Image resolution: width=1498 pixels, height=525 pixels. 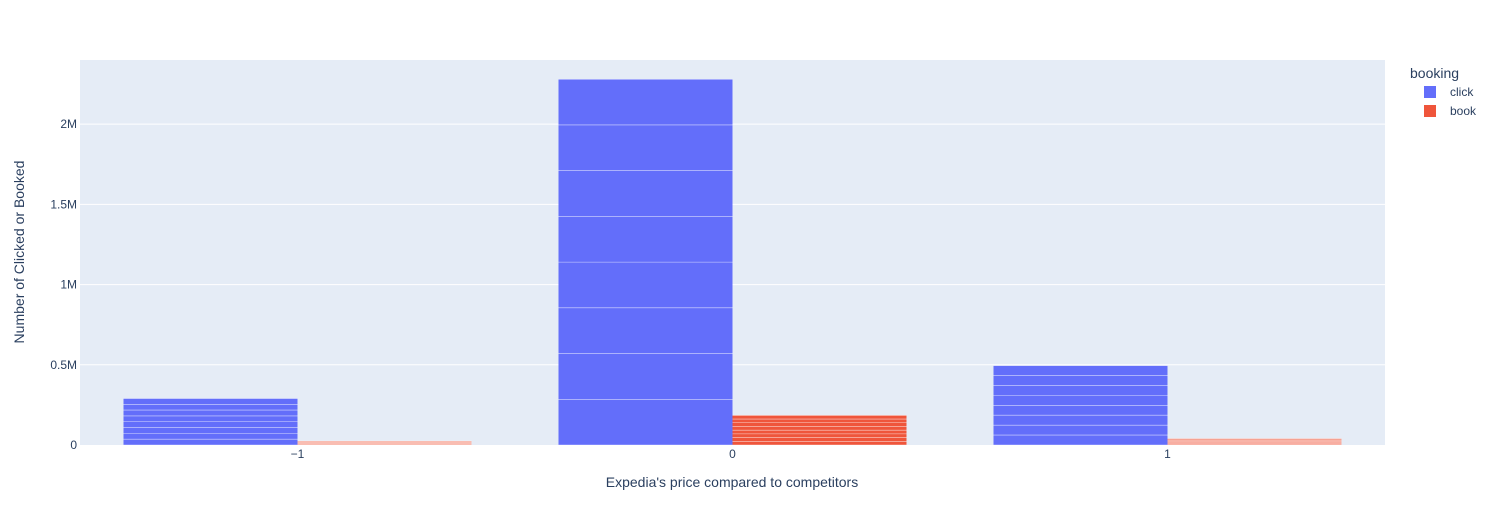 What do you see at coordinates (19, 252) in the screenshot?
I see `y-axis-title: Number of Clicked or Booked` at bounding box center [19, 252].